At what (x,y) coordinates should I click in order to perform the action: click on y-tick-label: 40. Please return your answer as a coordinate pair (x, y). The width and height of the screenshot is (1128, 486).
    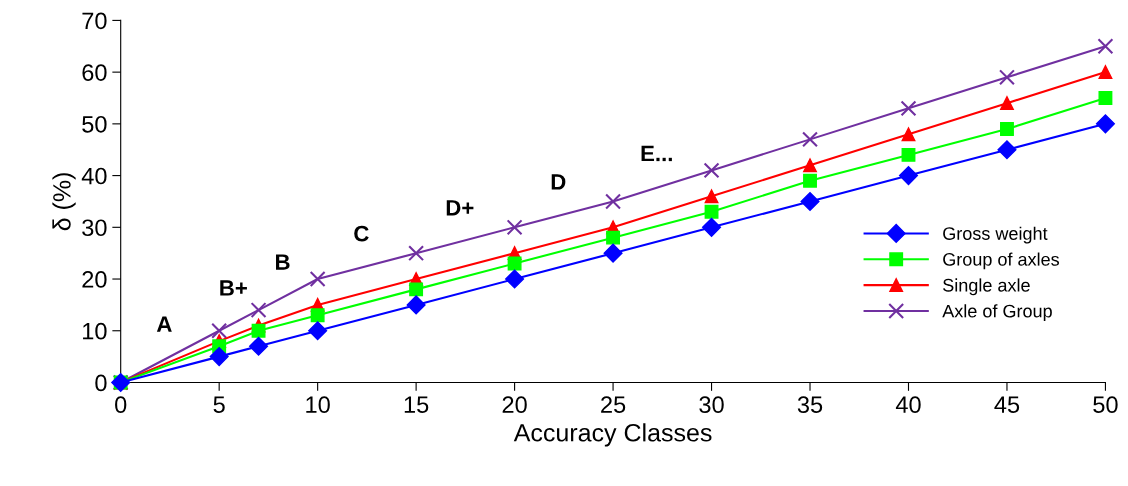
    Looking at the image, I should click on (94, 176).